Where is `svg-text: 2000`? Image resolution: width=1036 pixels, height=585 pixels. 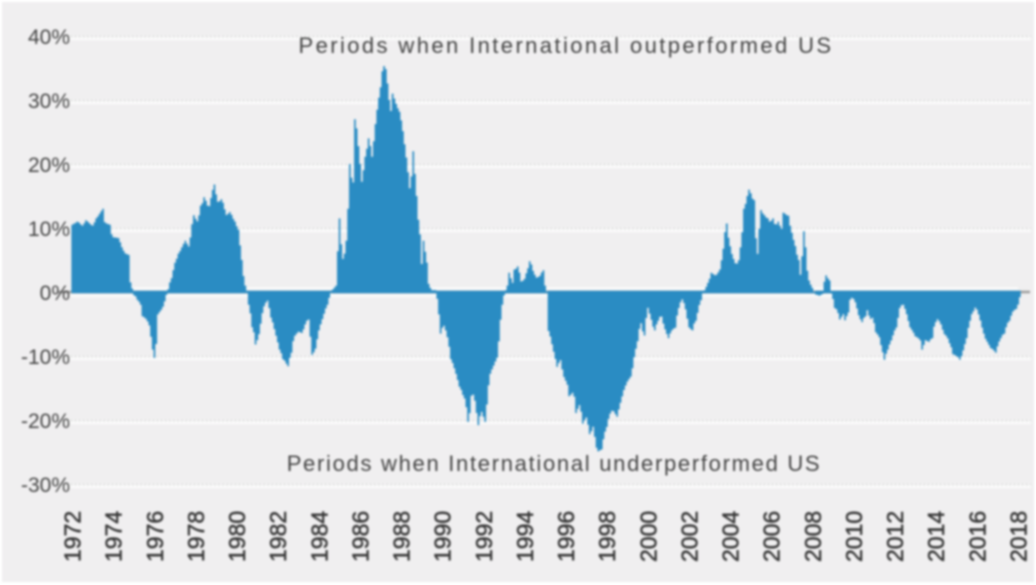 svg-text: 2000 is located at coordinates (648, 536).